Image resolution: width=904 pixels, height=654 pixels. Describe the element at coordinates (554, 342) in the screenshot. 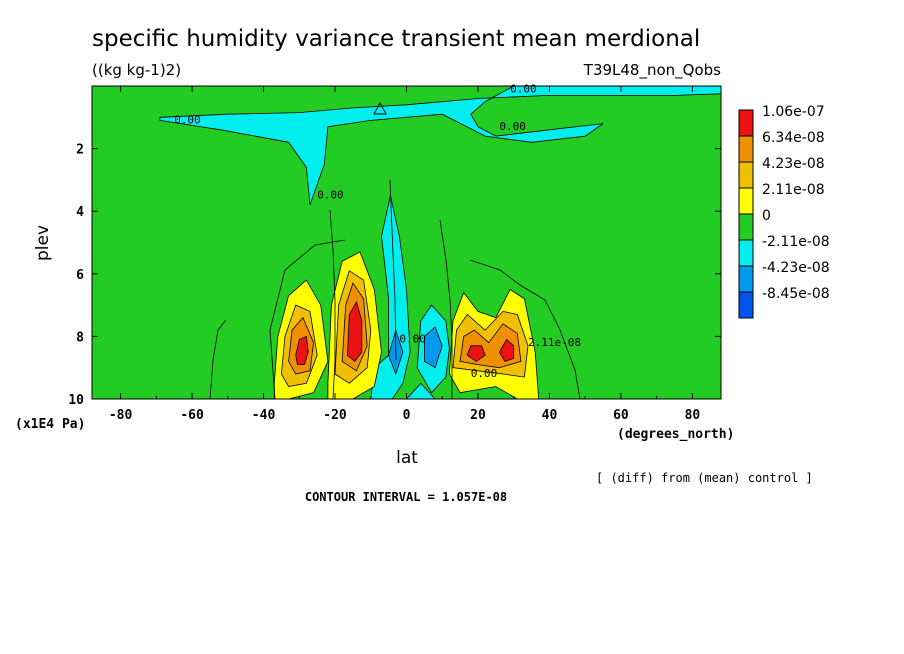

I see `contour-value-label: 2.11e-08` at that location.